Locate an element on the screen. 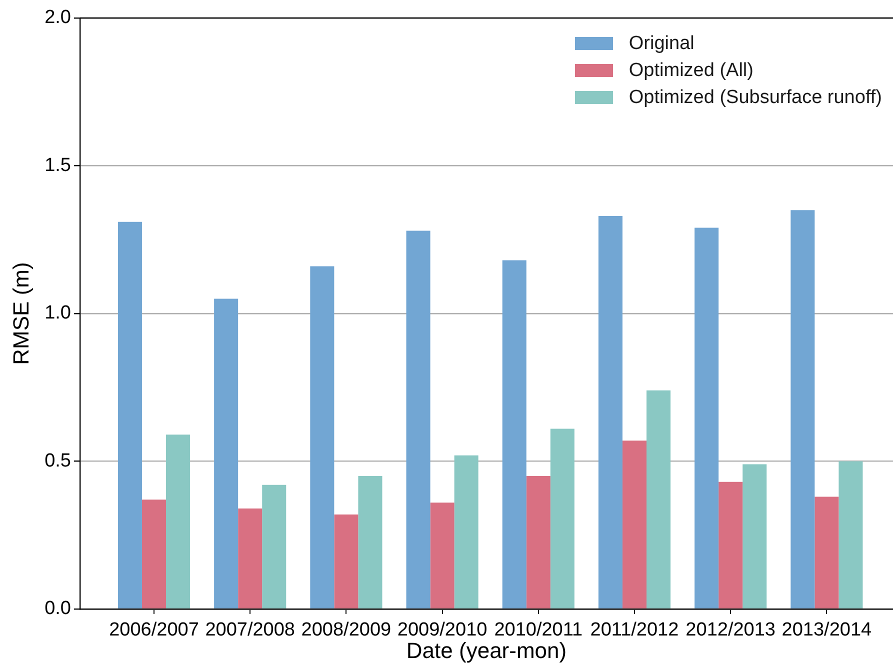 This screenshot has height=665, width=893. x-tick-label: 2008/2009 is located at coordinates (346, 630).